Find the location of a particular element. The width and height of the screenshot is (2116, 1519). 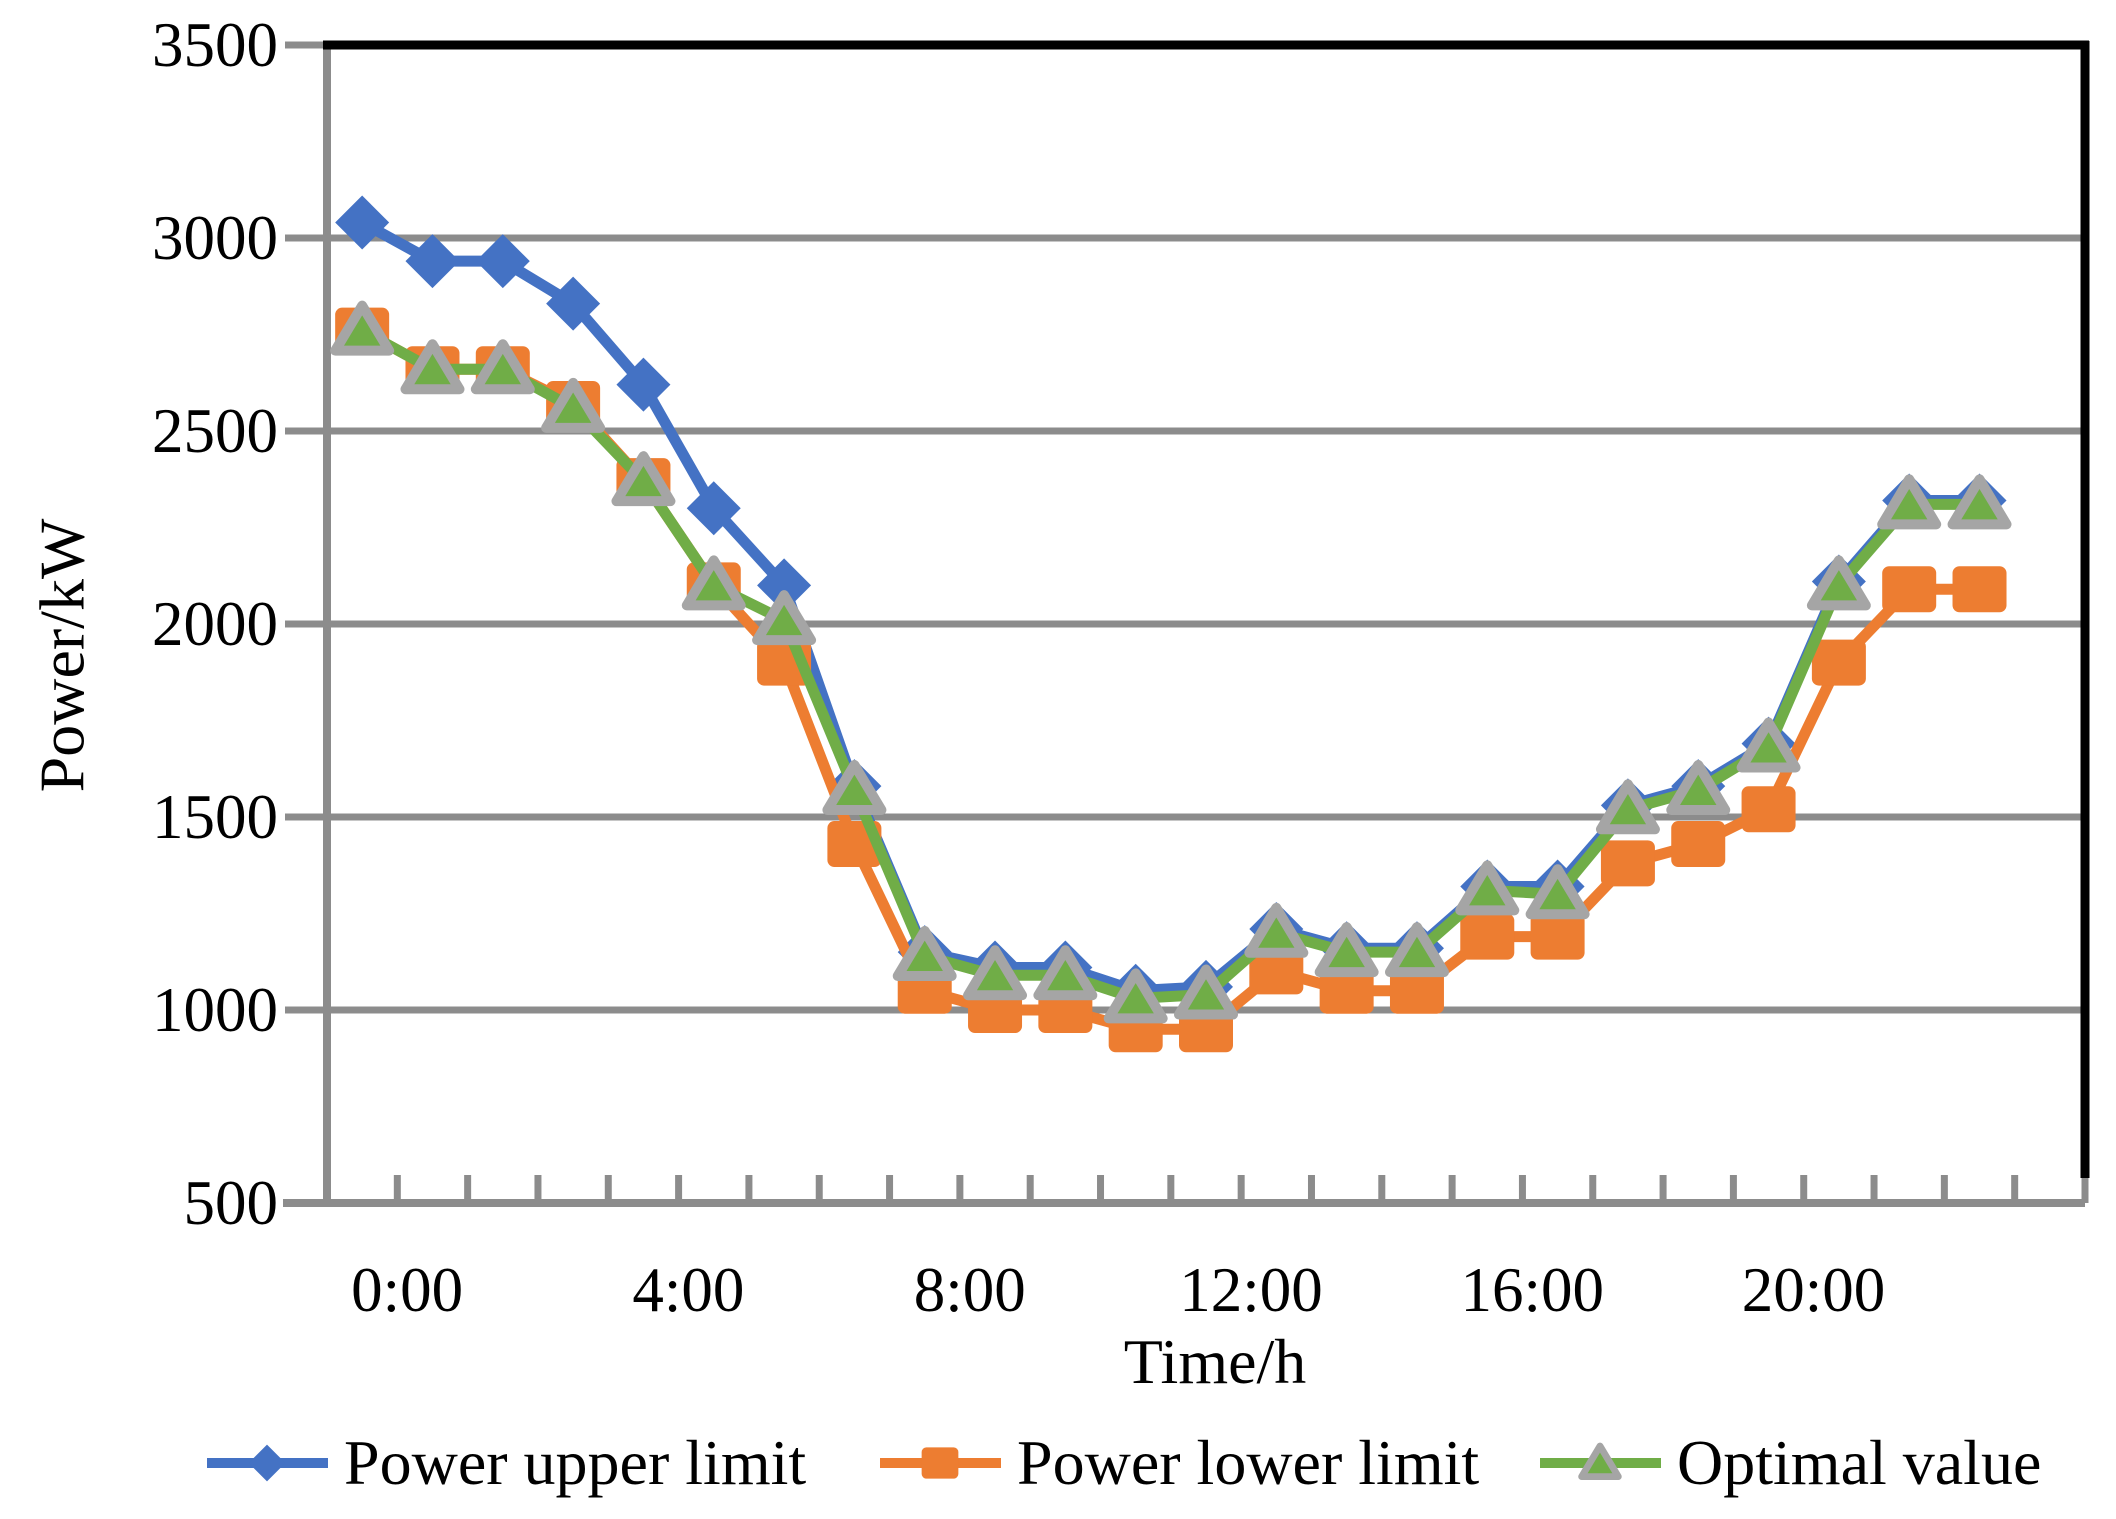

x-tick-label: 8:00 is located at coordinates (969, 1290).